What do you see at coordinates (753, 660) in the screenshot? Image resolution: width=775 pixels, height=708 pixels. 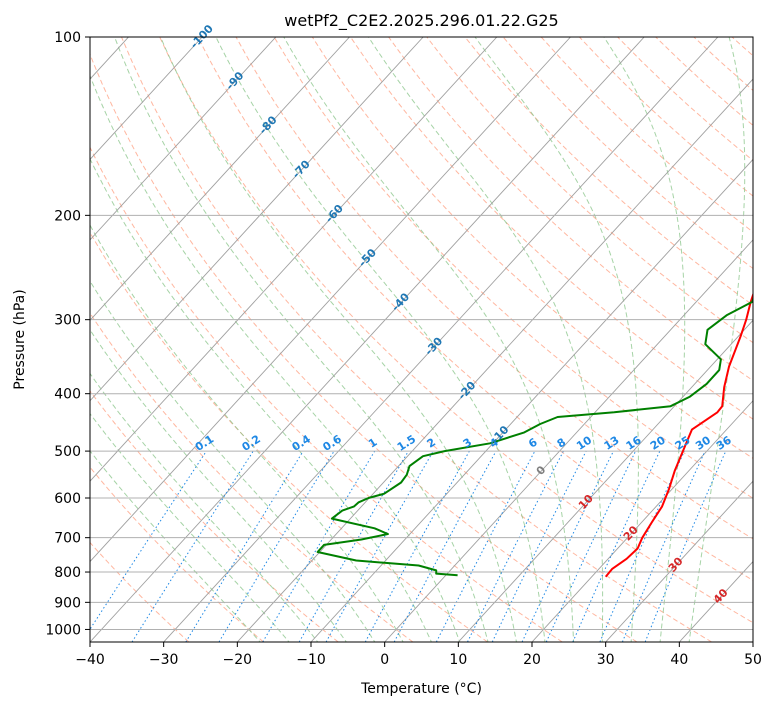 I see `x-tick-label: 50` at bounding box center [753, 660].